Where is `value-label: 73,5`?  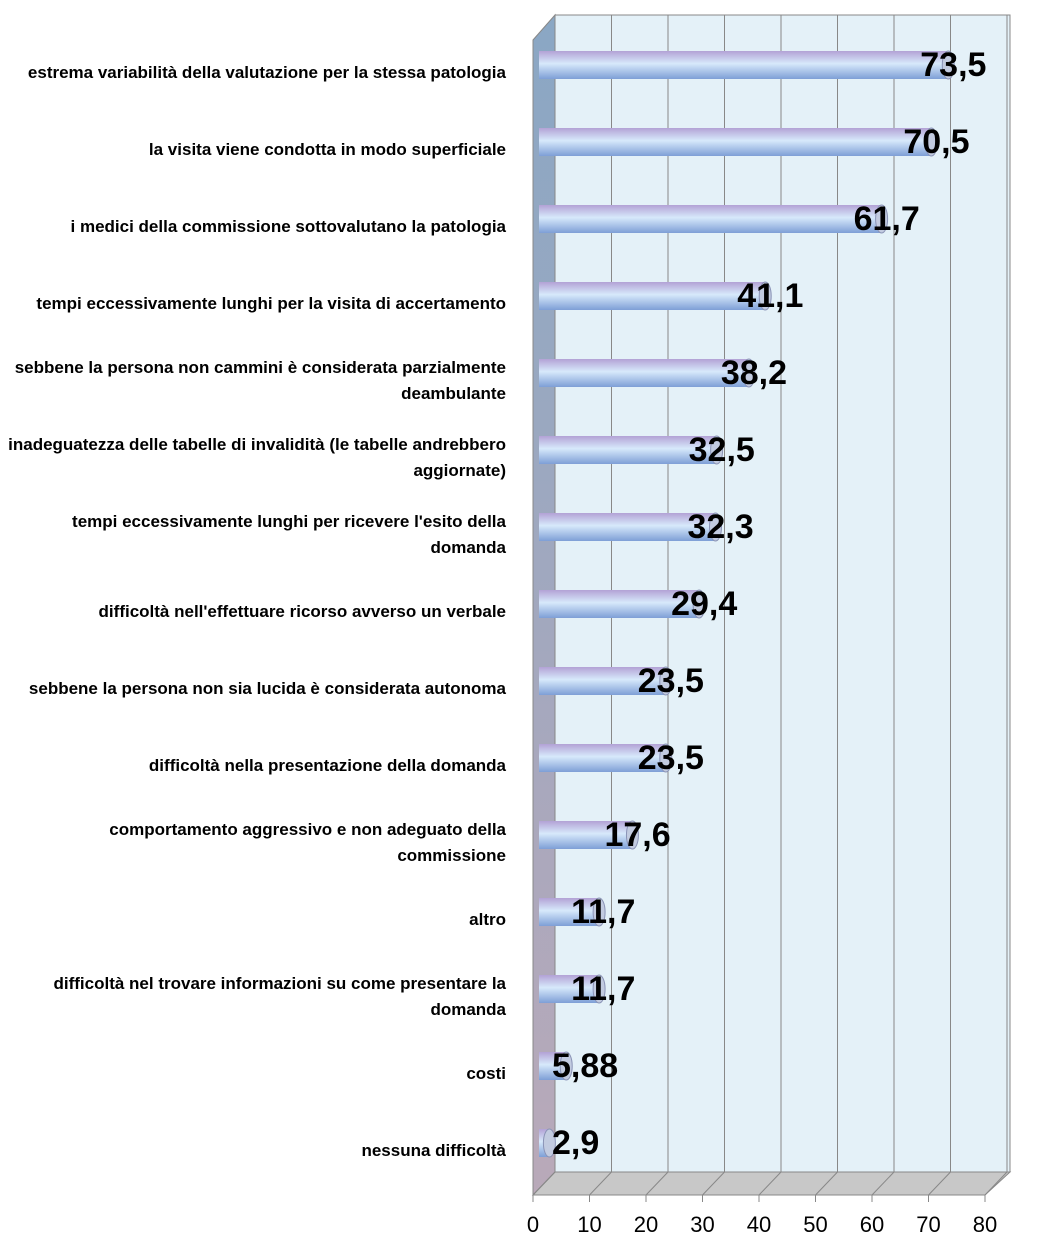 value-label: 73,5 is located at coordinates (953, 65).